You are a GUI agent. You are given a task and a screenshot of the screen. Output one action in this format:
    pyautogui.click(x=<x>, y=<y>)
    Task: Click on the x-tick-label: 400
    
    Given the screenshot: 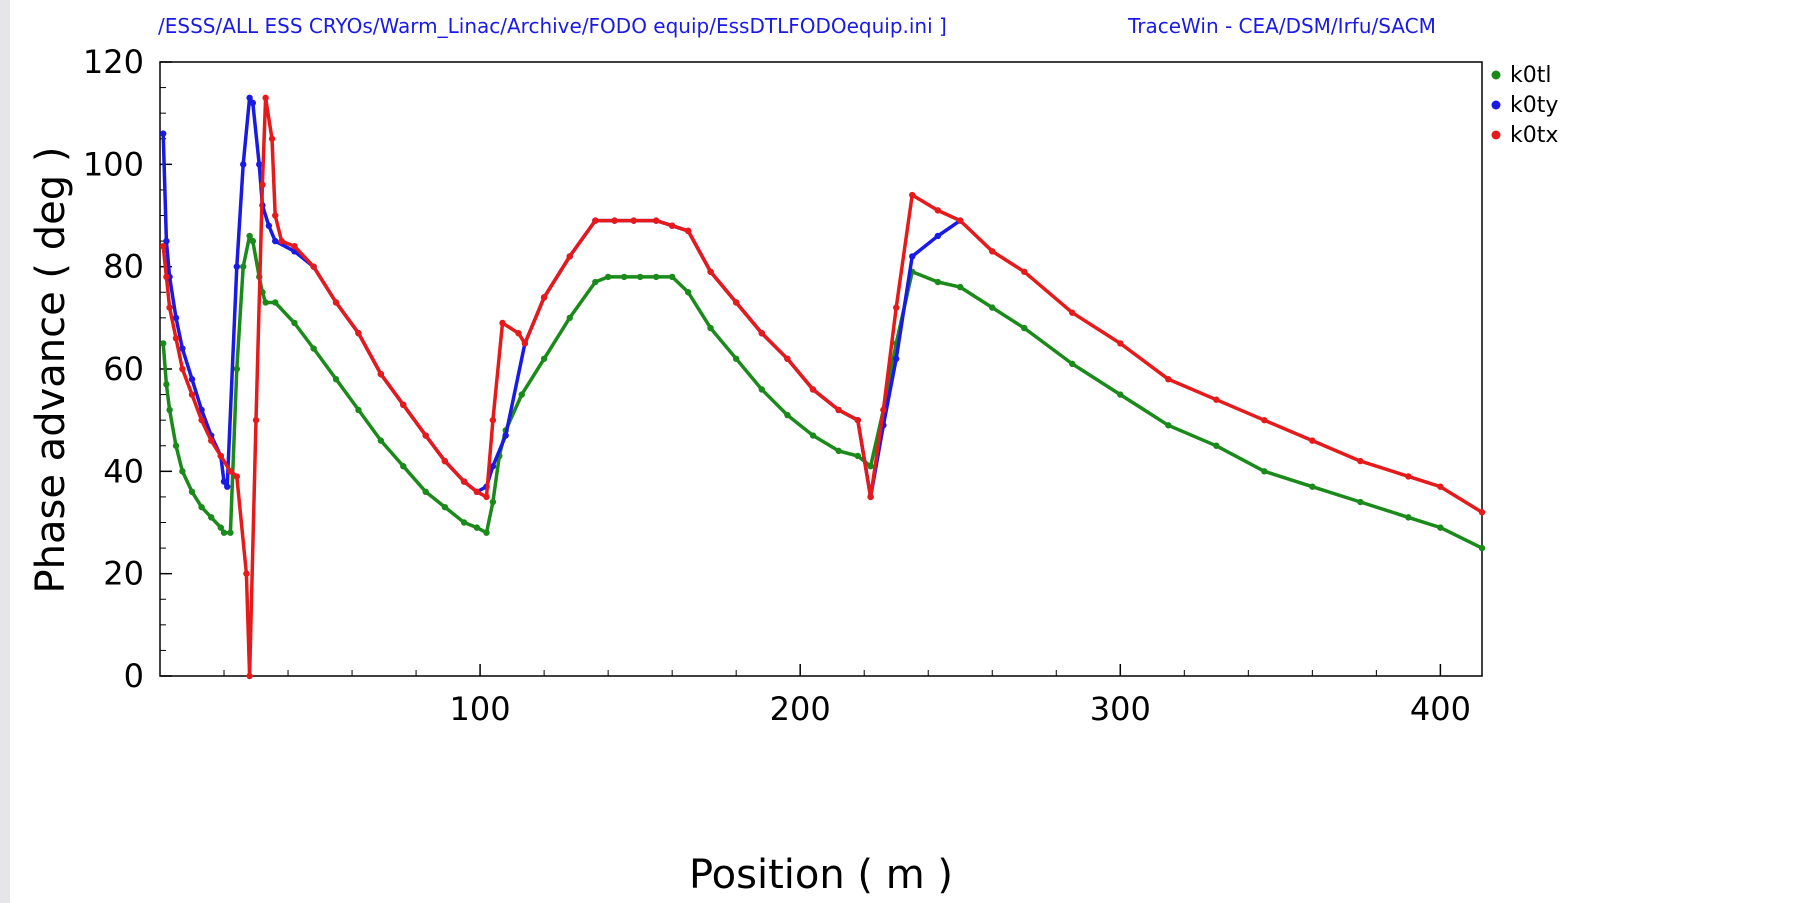 What is the action you would take?
    pyautogui.click(x=1440, y=709)
    